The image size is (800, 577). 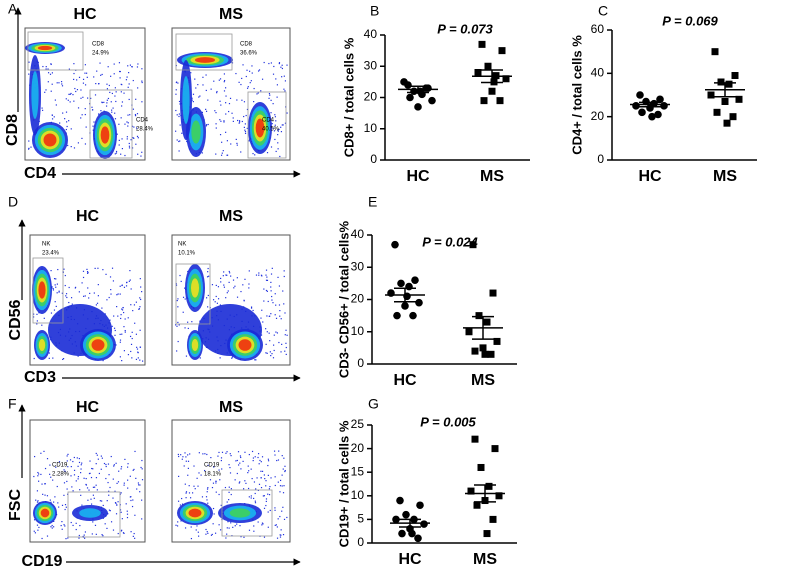 What do you see at coordinates (46, 245) in the screenshot?
I see `gate-name: NK` at bounding box center [46, 245].